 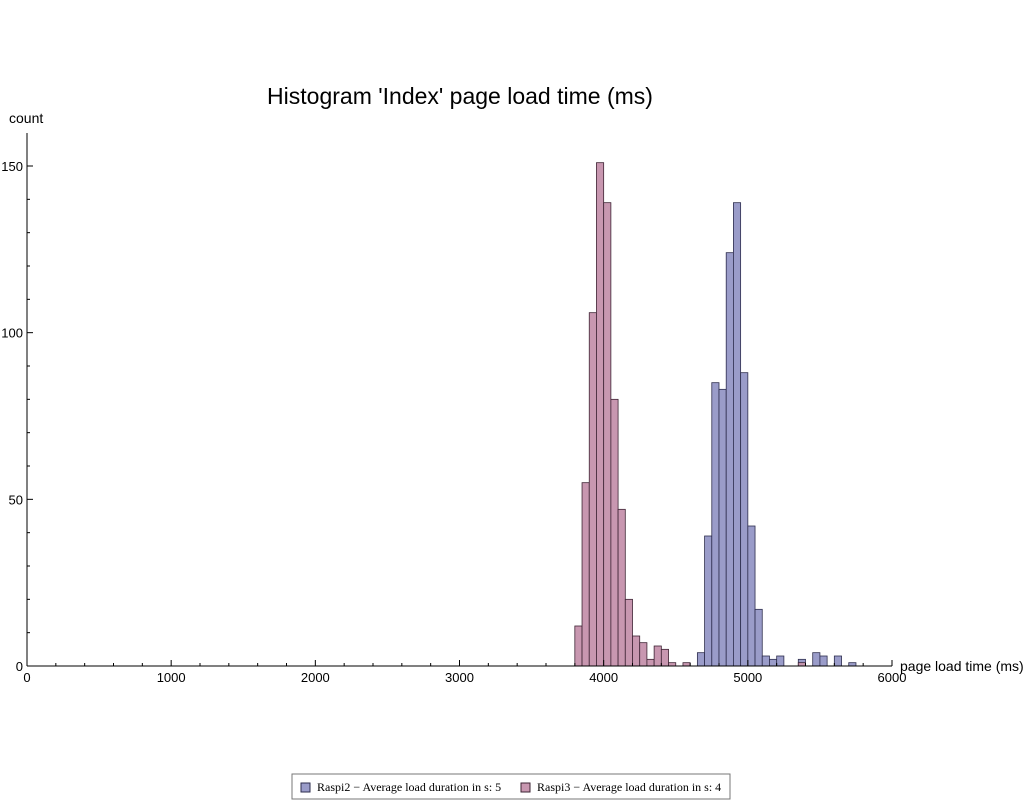 What do you see at coordinates (305, 787) in the screenshot?
I see `legend-swatch-raspi2` at bounding box center [305, 787].